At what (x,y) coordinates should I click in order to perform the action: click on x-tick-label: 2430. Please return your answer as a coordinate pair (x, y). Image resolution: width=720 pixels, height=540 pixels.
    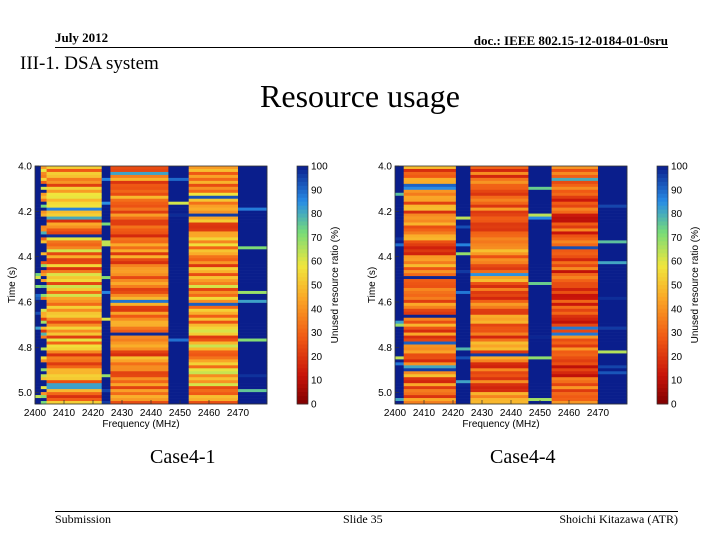
    Looking at the image, I should click on (482, 413).